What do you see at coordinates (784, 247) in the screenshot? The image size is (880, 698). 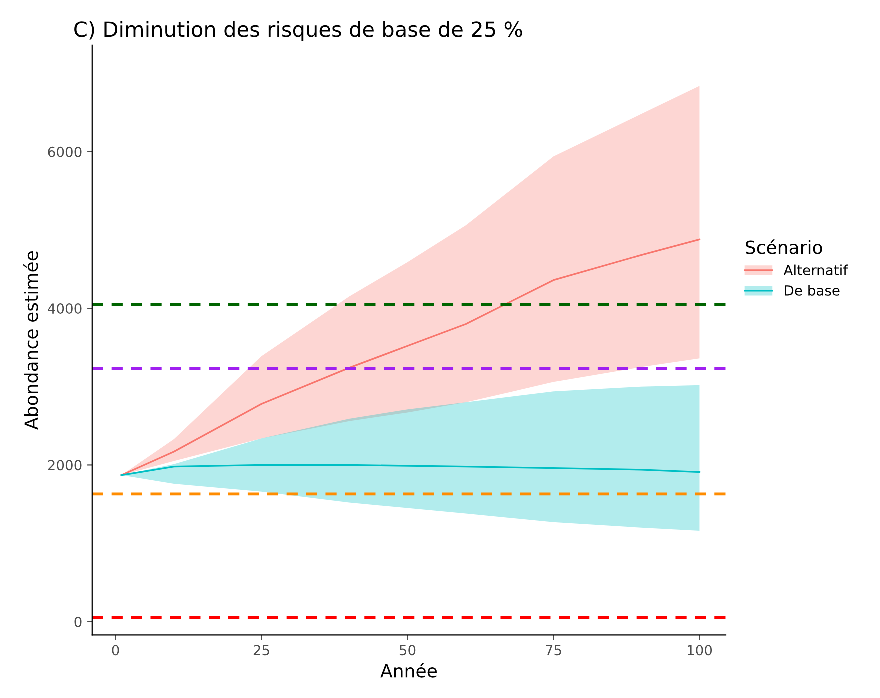 I see `legend-title: Scénario` at bounding box center [784, 247].